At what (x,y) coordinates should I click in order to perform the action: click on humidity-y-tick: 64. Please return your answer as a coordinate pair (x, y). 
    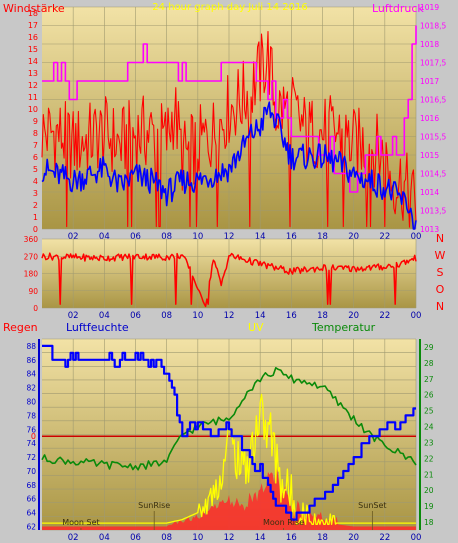
    Looking at the image, I should click on (31, 513).